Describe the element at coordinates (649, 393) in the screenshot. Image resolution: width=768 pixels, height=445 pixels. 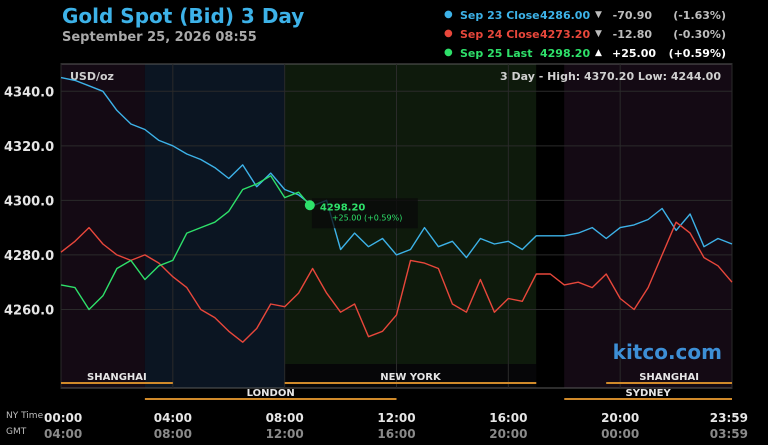
I see `session-label: SYDNEY` at that location.